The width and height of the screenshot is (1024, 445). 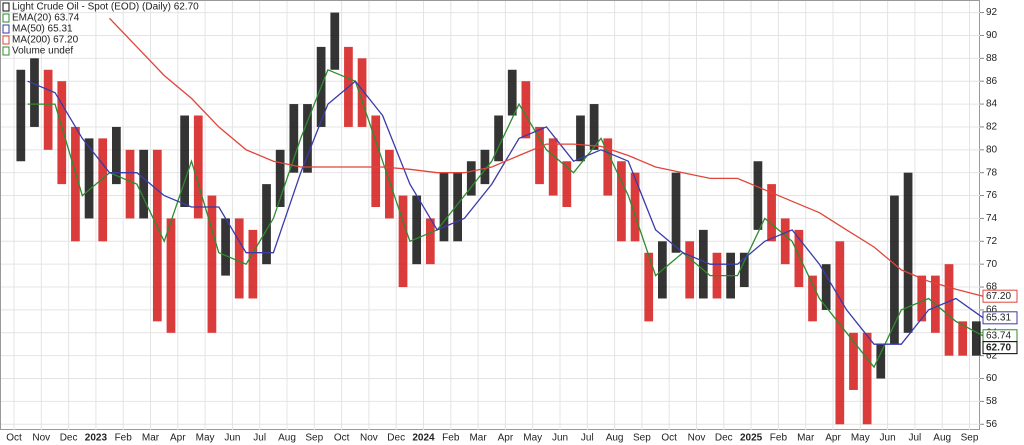 What do you see at coordinates (124, 438) in the screenshot?
I see `x-tick-label: Feb` at bounding box center [124, 438].